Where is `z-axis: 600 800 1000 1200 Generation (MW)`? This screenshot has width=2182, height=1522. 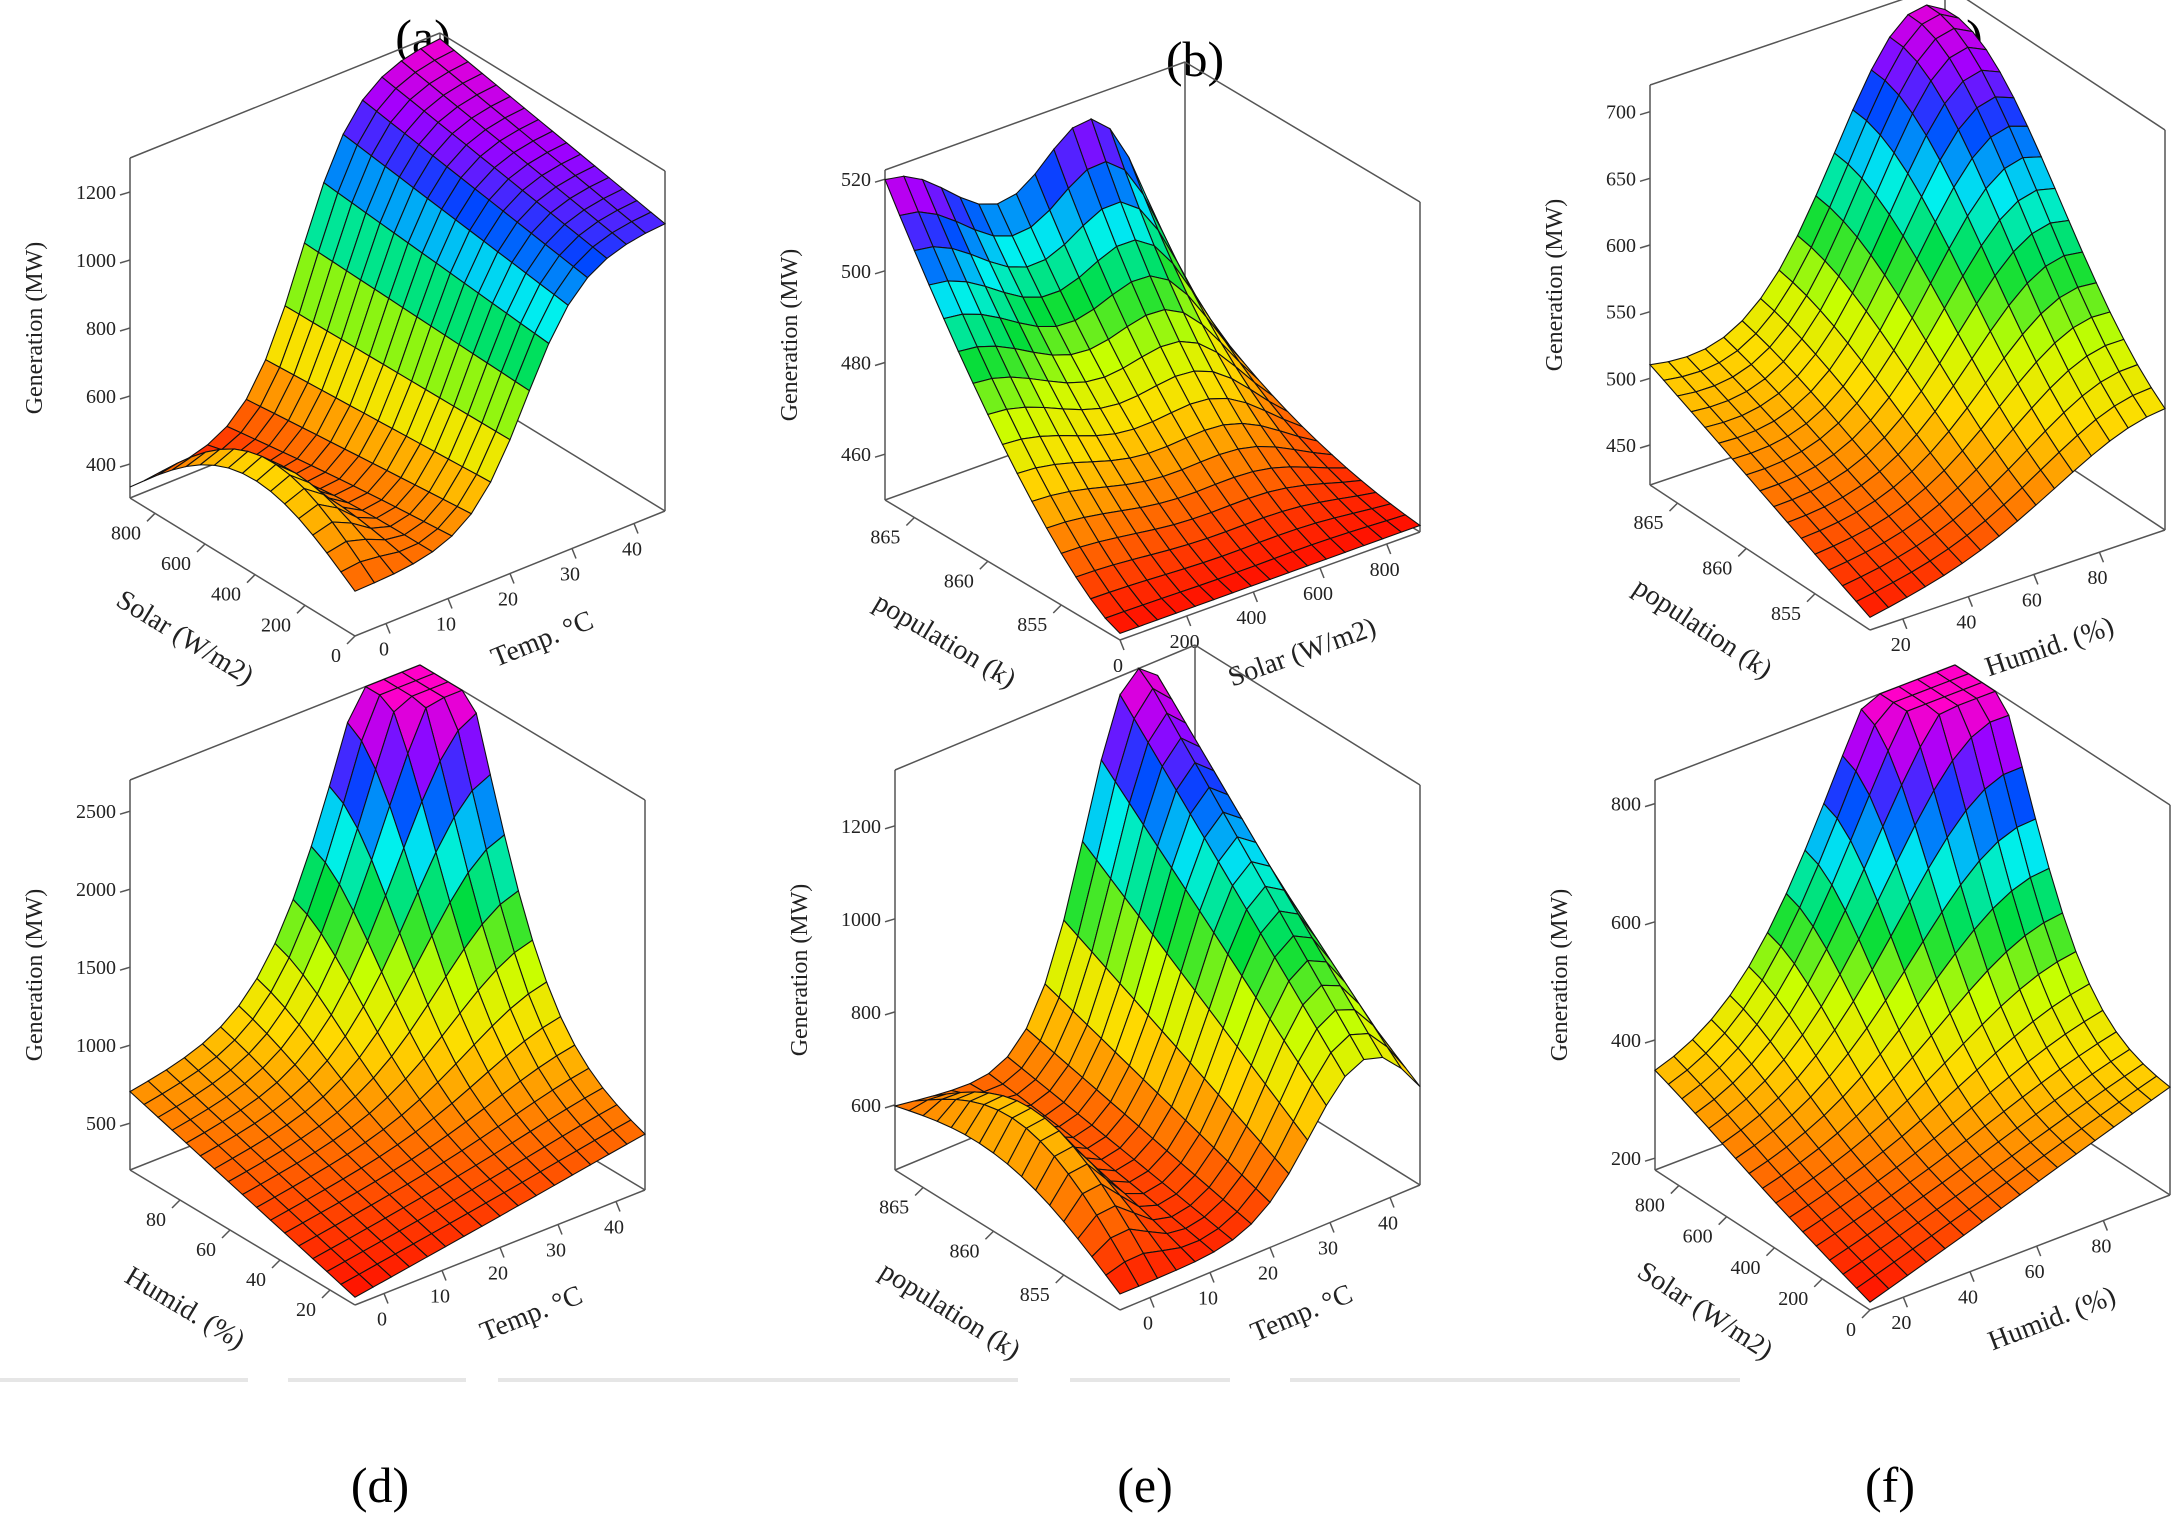 z-axis: 600 800 1000 1200 Generation (MW) is located at coordinates (841, 966).